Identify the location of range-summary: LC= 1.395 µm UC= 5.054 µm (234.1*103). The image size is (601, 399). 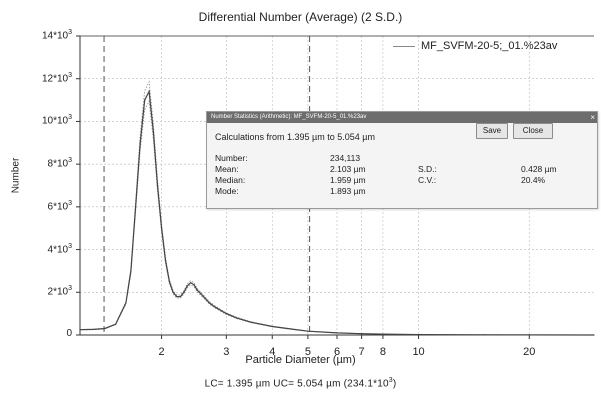
(300, 383).